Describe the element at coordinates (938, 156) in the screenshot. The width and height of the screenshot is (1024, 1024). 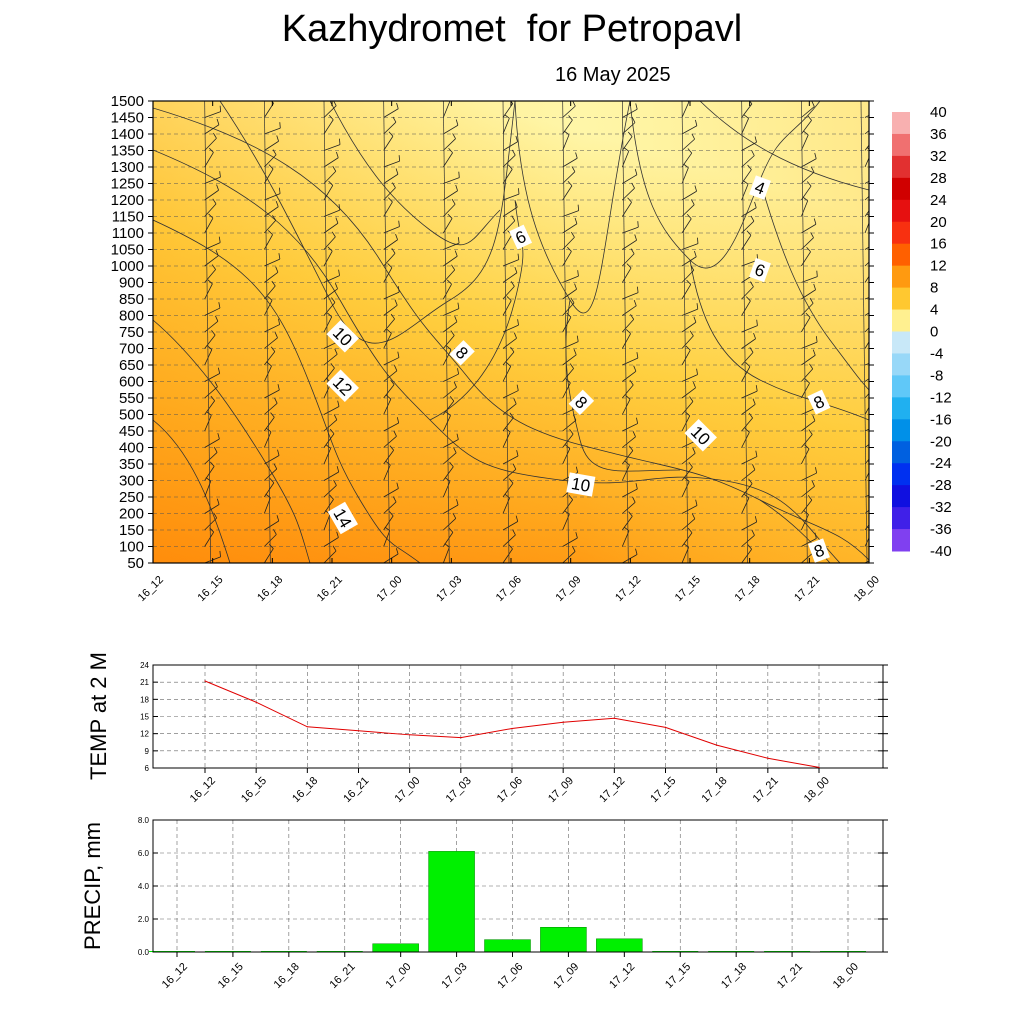
I see `colorbar-tick-label: 32` at that location.